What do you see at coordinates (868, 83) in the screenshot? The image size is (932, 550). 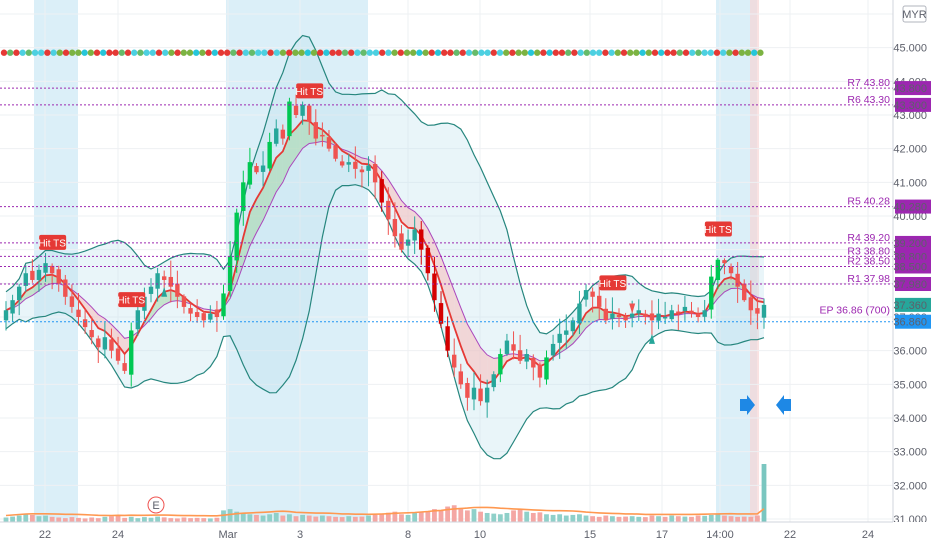 I see `level-label-r7: R7 43.80` at bounding box center [868, 83].